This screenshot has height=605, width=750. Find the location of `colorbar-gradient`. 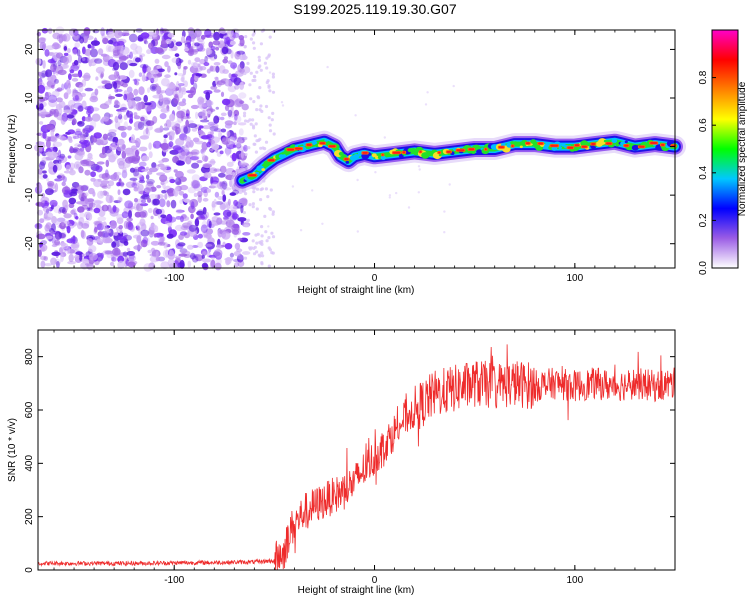

colorbar-gradient is located at coordinates (725, 149).